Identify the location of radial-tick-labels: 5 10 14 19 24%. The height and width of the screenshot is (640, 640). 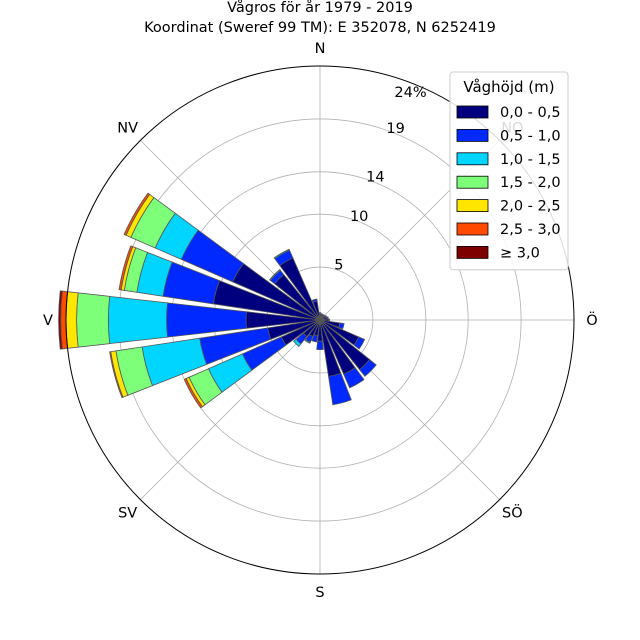
(380, 179).